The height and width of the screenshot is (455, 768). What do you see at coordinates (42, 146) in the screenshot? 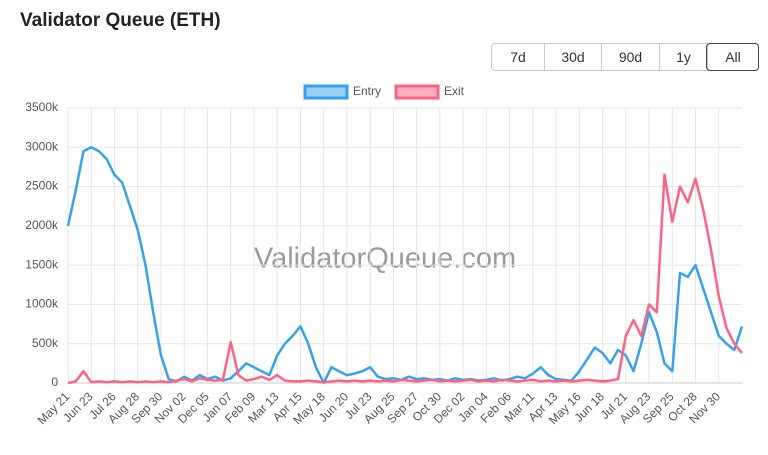
I see `y-tick-label: 3000k` at bounding box center [42, 146].